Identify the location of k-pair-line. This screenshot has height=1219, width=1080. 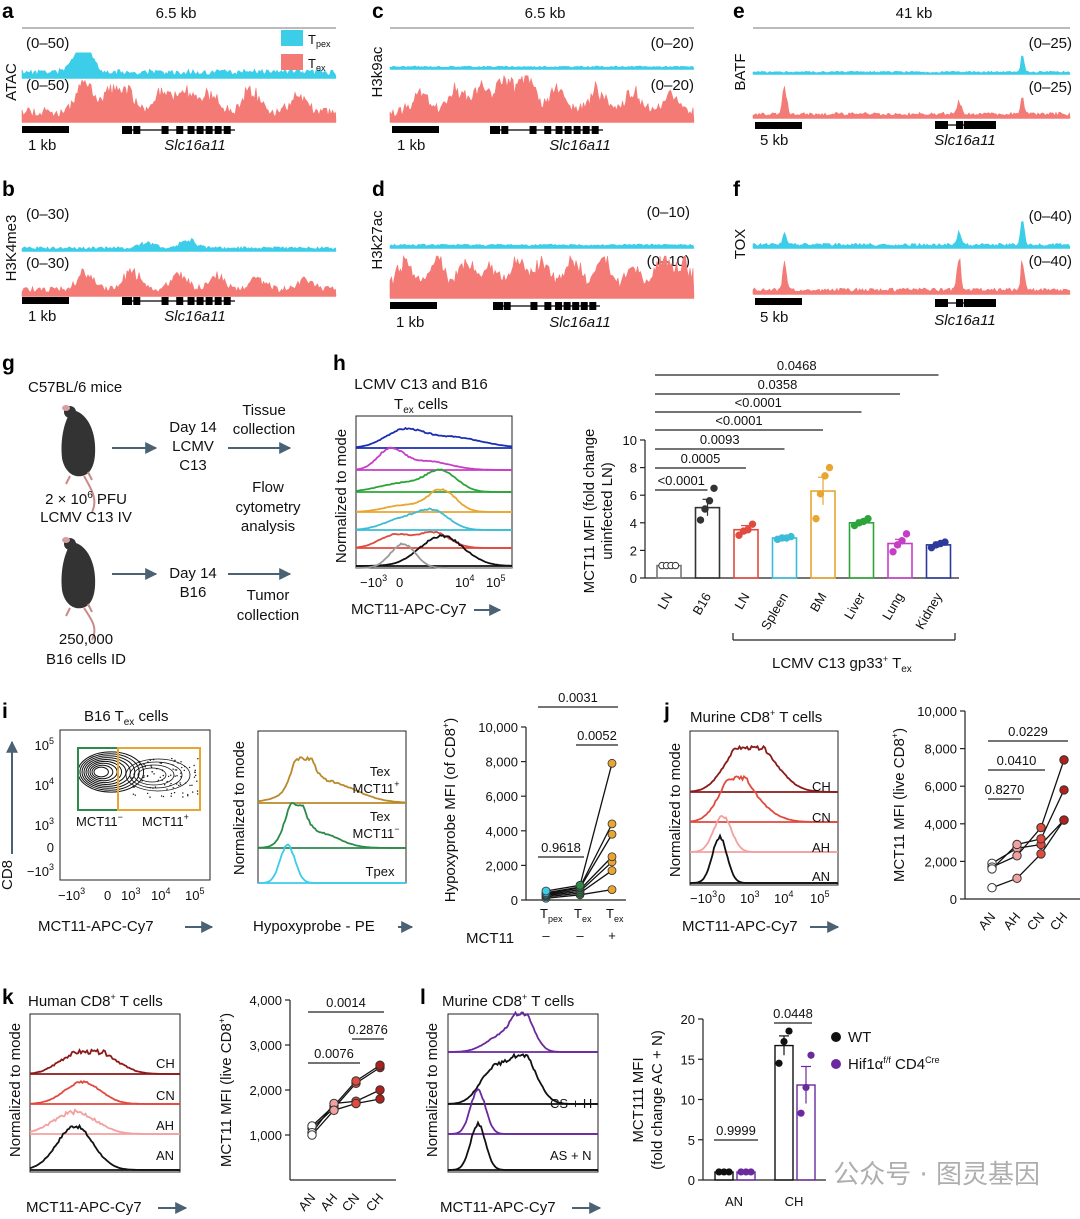
(346, 1117).